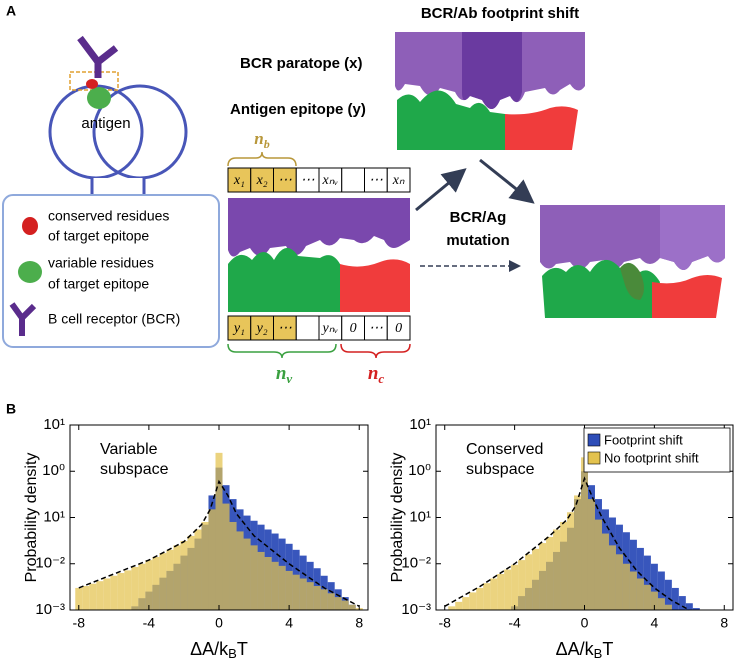  I want to click on y-cells: y₁ y₂ ⋯ yₙᵥ 0 ⋯ 0, so click(319, 328).